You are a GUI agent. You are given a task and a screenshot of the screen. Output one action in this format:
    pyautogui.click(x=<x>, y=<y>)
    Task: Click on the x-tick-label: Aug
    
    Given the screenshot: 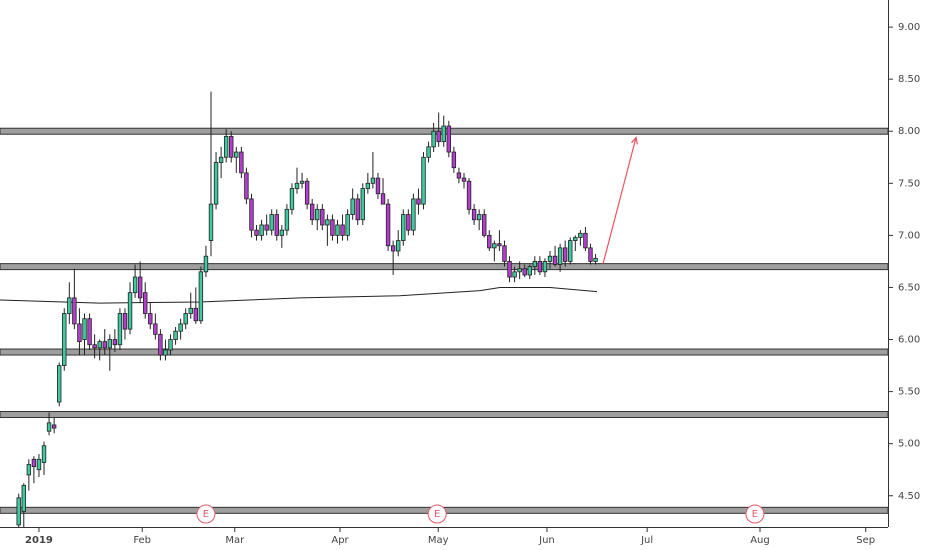 What is the action you would take?
    pyautogui.click(x=760, y=540)
    